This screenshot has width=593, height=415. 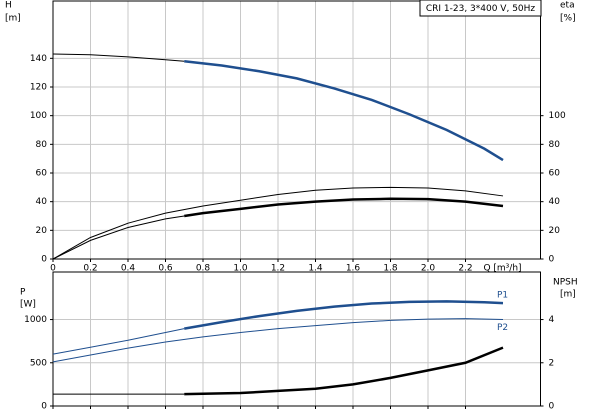 I want to click on x-tick-label: 1.2, so click(x=278, y=269).